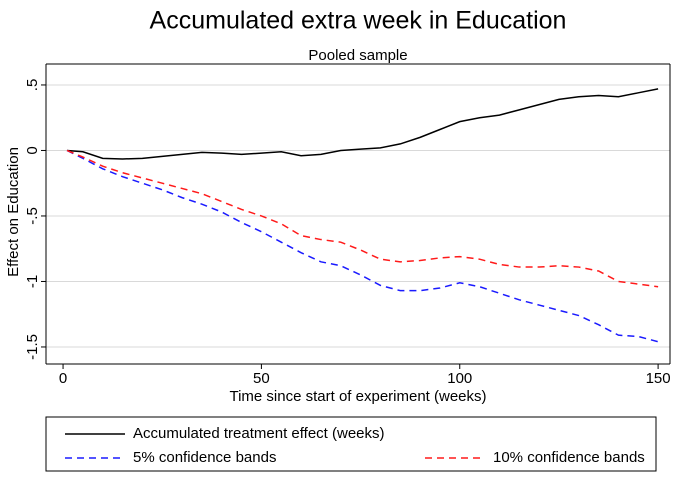 The height and width of the screenshot is (478, 676). Describe the element at coordinates (357, 55) in the screenshot. I see `chart-subtitle: Pooled sample` at that location.